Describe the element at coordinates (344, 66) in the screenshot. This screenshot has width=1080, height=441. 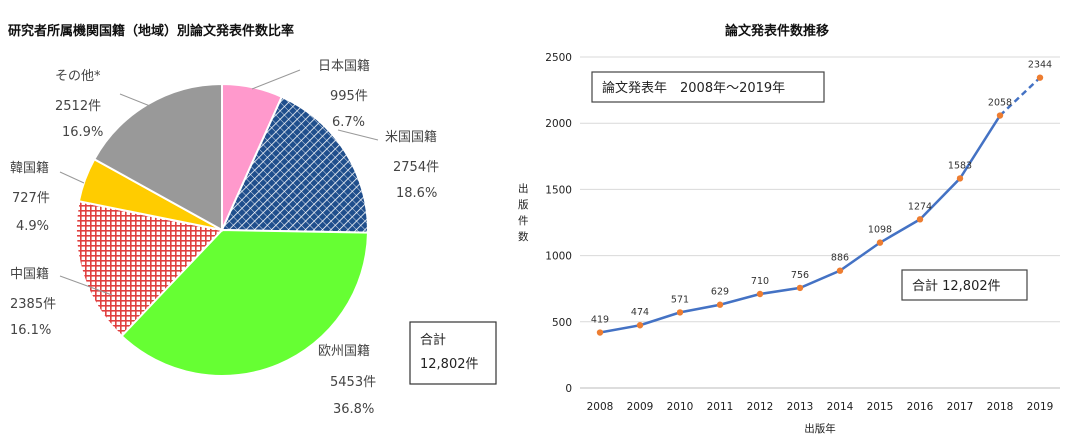
I see `slice-label: 日本国籍` at that location.